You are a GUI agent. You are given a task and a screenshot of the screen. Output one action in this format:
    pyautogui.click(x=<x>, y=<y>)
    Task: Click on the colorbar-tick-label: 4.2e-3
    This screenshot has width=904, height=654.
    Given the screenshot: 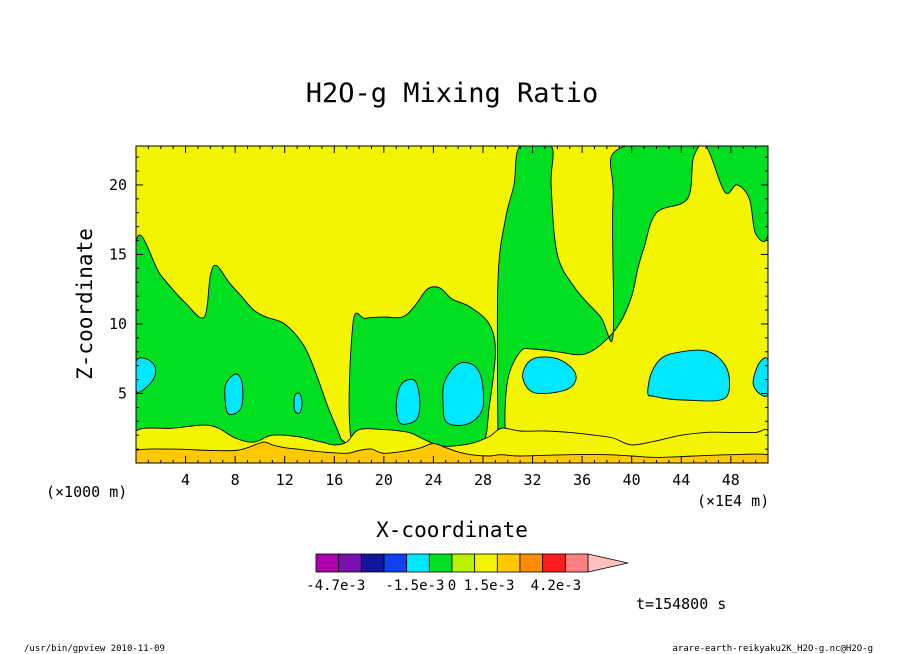 What is the action you would take?
    pyautogui.click(x=556, y=586)
    